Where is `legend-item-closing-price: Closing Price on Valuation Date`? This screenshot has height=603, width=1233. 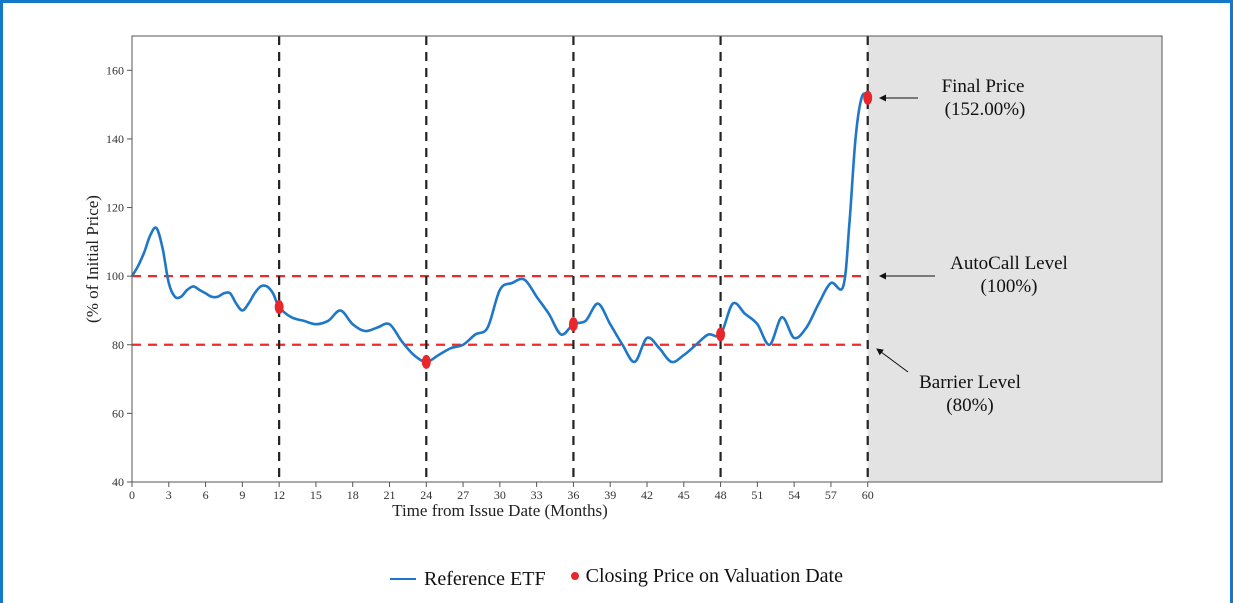
legend-item-closing-price: Closing Price on Valuation Date is located at coordinates (706, 576).